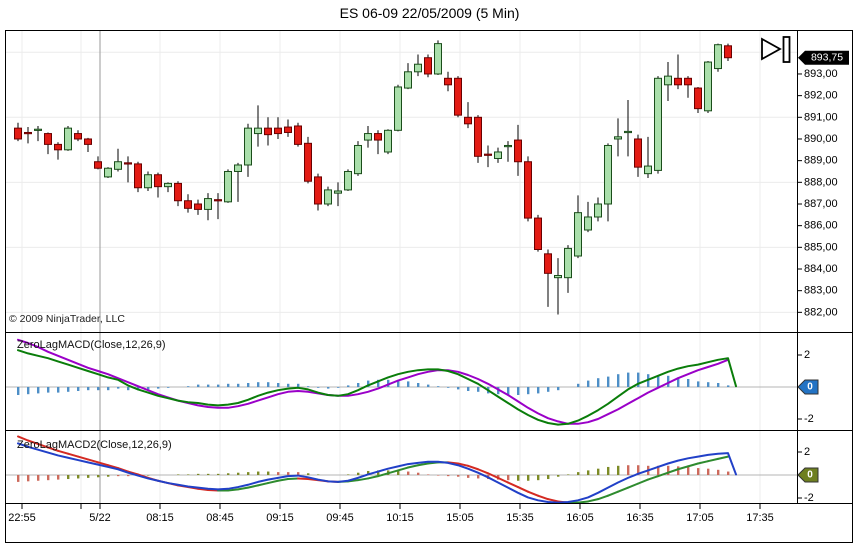  I want to click on macd2-axis-zero-badge, so click(808, 475).